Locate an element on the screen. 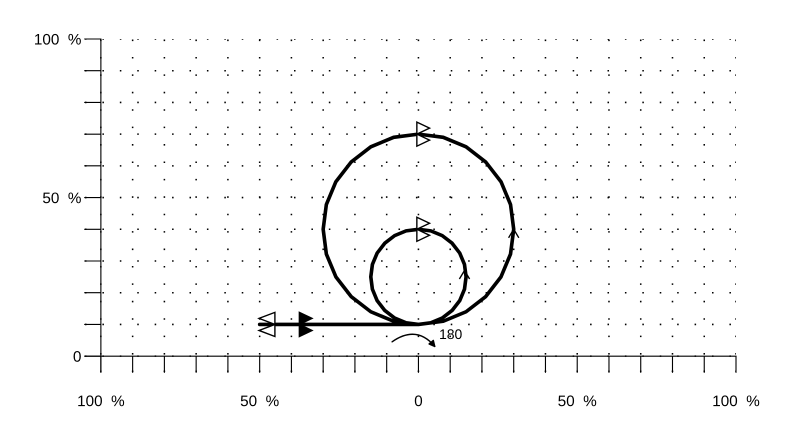 The width and height of the screenshot is (791, 425). y-tick-label: 100 % is located at coordinates (58, 39).